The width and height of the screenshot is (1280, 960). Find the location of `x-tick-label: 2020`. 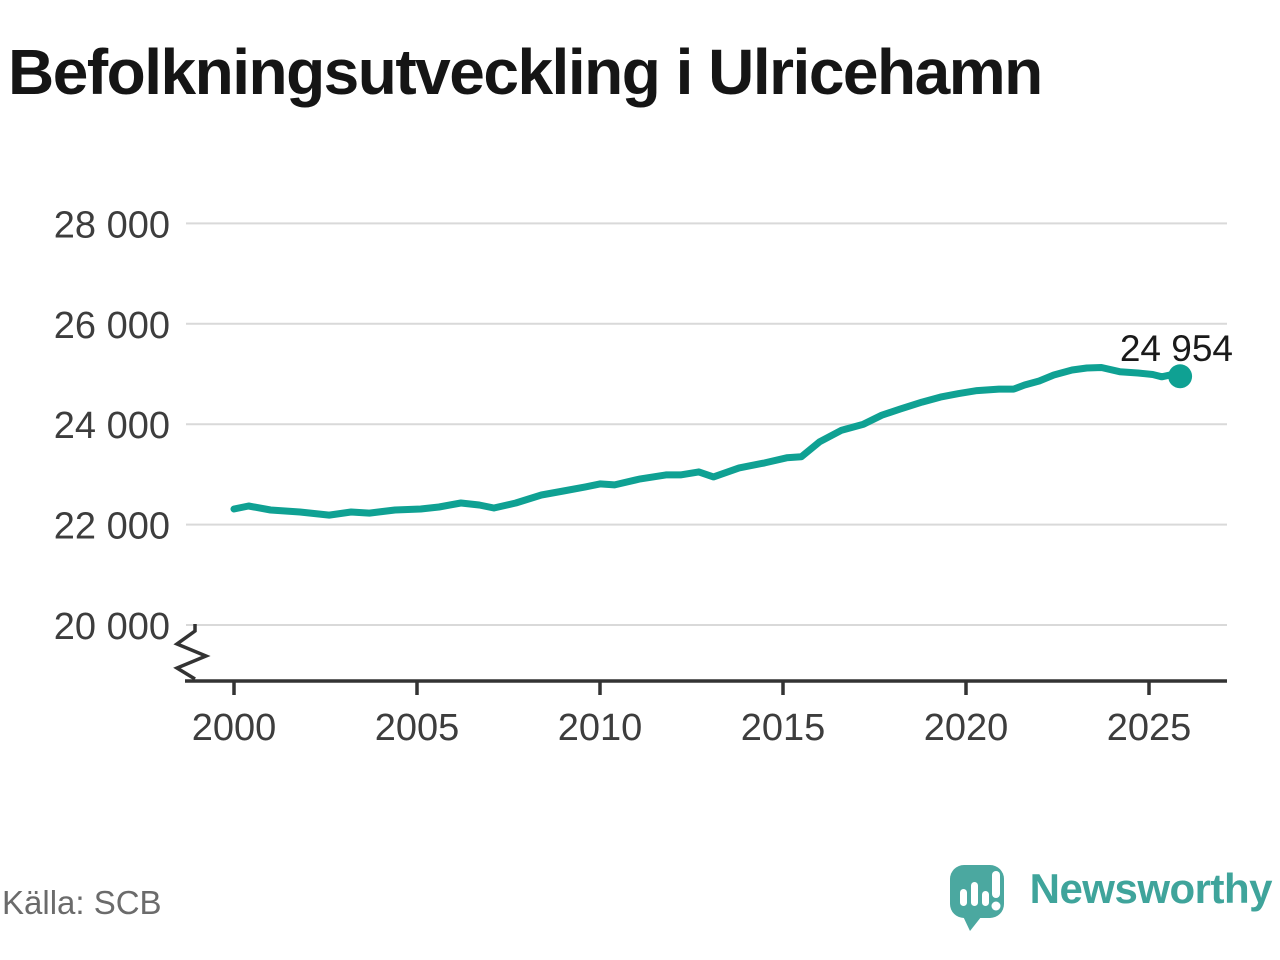

x-tick-label: 2020 is located at coordinates (966, 728).